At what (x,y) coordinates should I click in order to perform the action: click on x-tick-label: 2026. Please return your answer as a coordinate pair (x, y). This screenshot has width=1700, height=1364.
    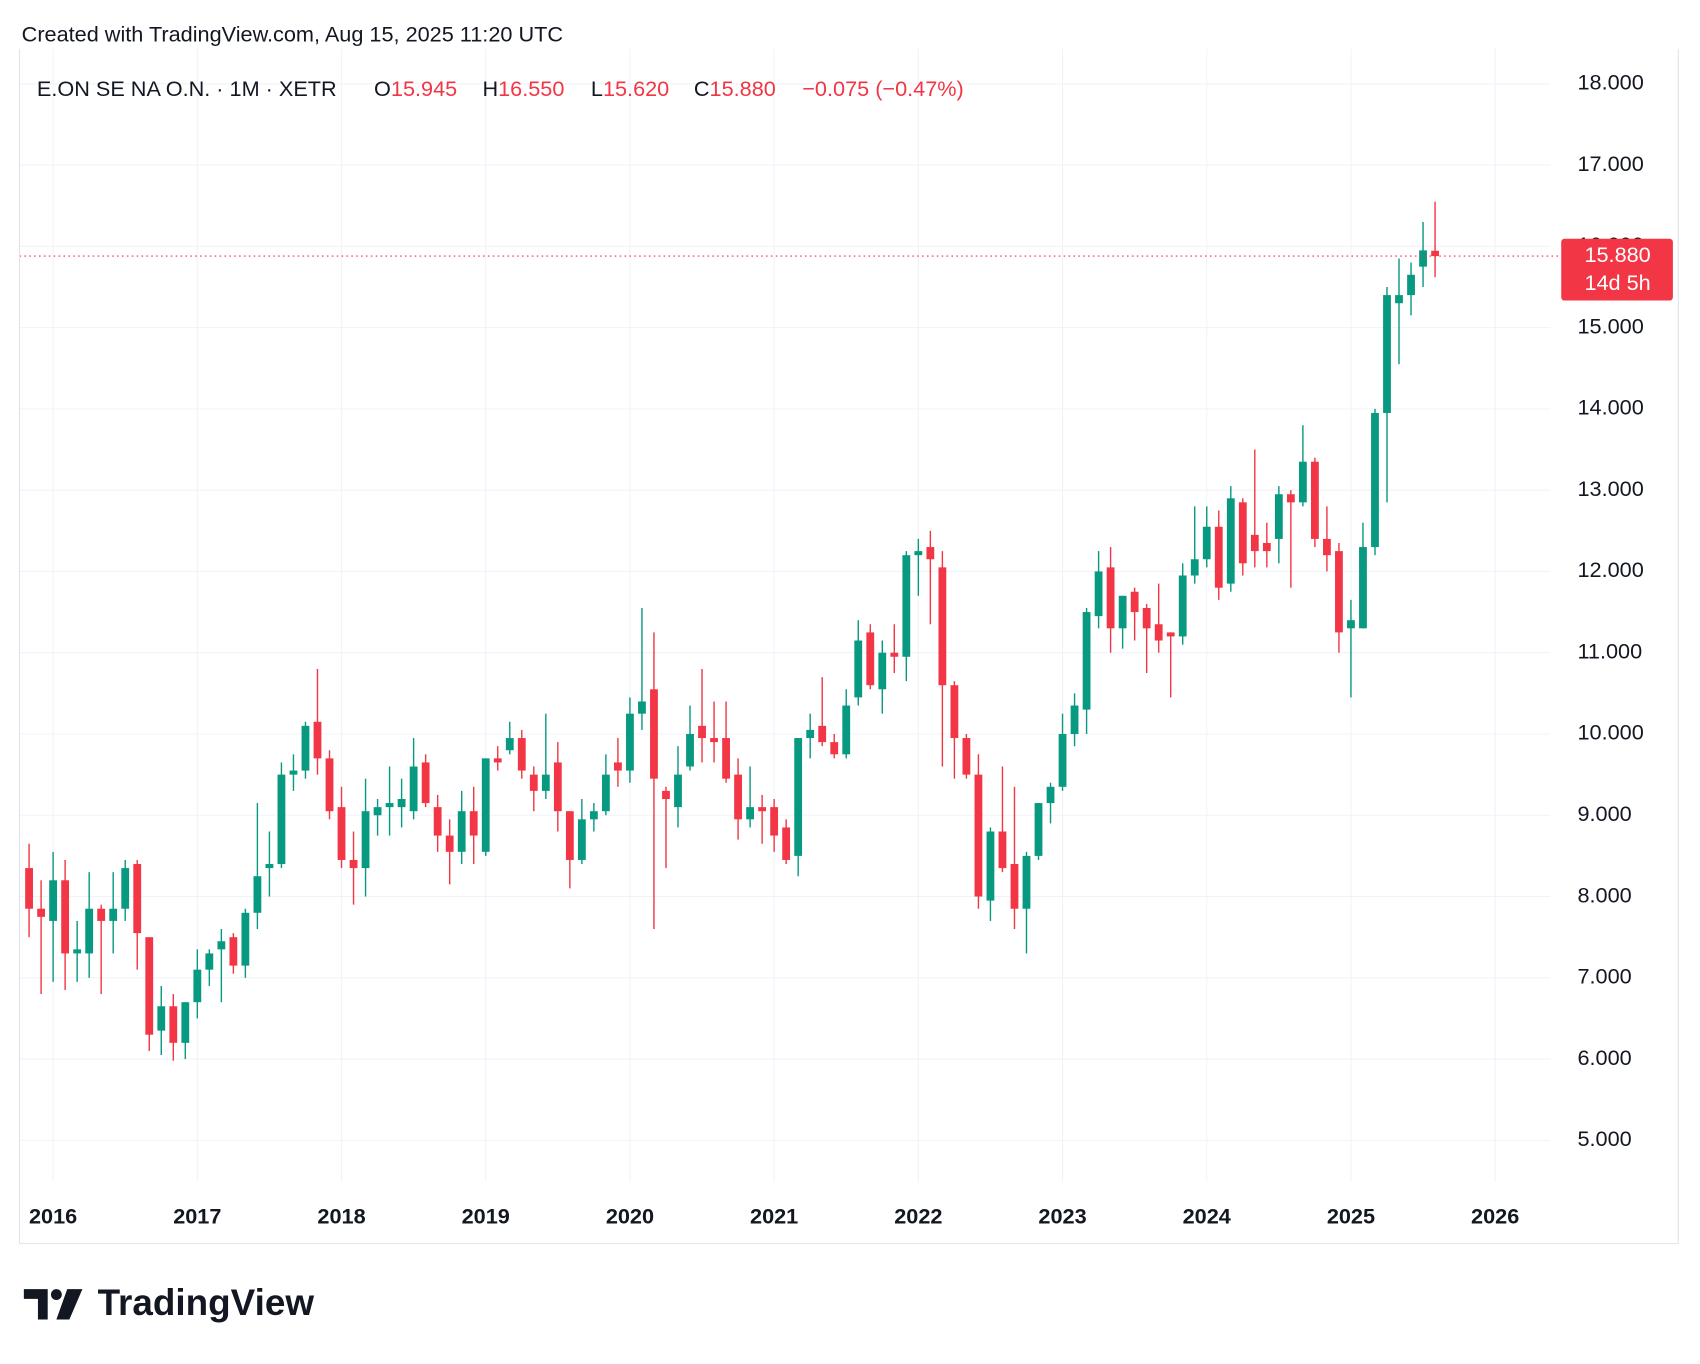
    Looking at the image, I should click on (1495, 1215).